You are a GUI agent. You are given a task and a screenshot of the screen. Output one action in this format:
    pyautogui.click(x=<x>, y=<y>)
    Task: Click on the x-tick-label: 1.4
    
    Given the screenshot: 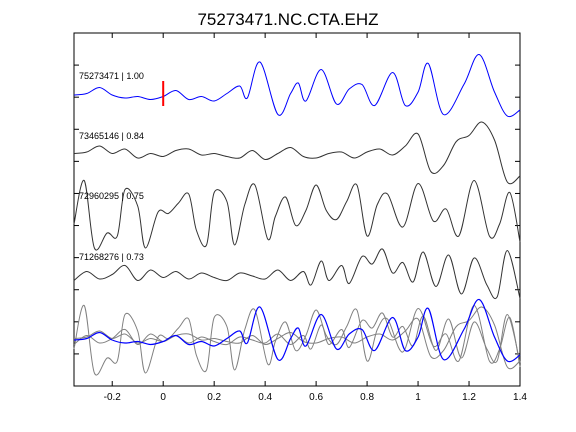 What is the action you would take?
    pyautogui.click(x=520, y=397)
    